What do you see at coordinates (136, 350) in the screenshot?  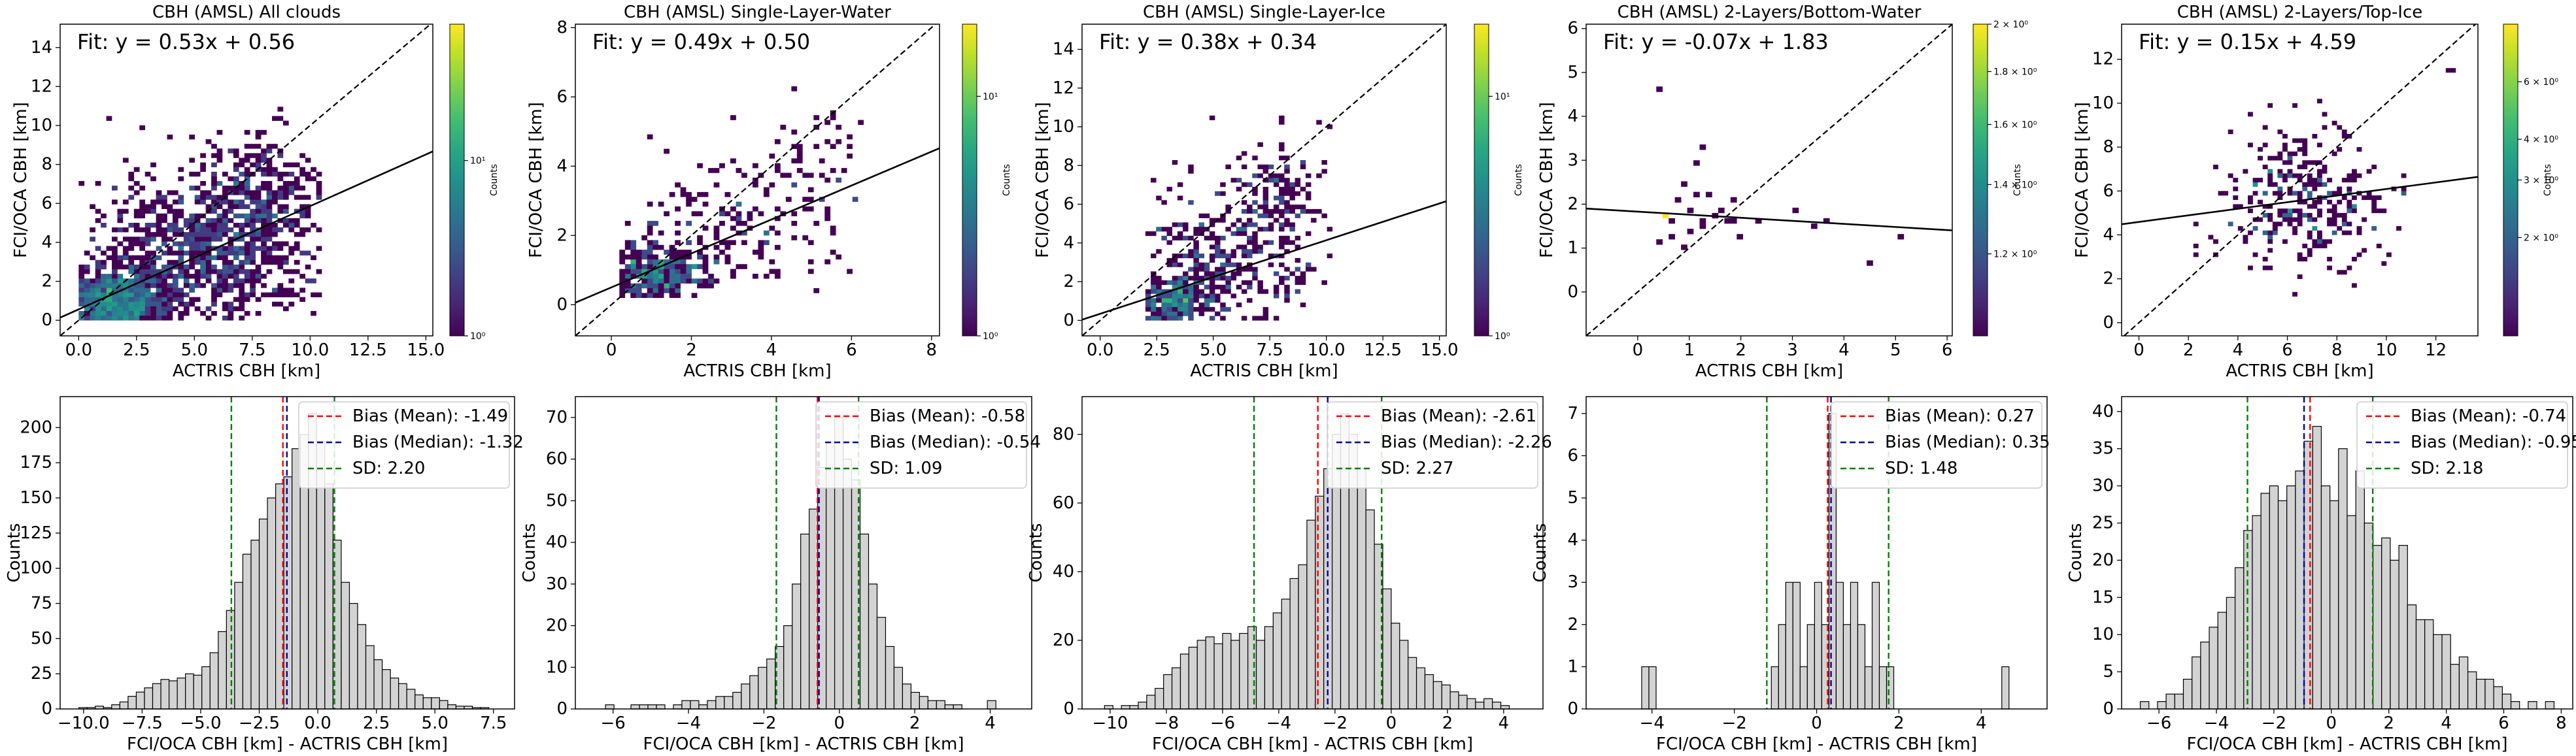 I see `x-tick-label: 2.5` at bounding box center [136, 350].